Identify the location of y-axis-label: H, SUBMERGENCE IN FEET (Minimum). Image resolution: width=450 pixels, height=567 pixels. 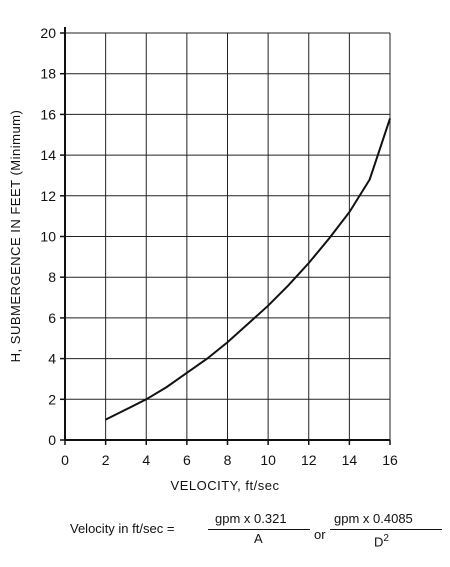
(15, 236).